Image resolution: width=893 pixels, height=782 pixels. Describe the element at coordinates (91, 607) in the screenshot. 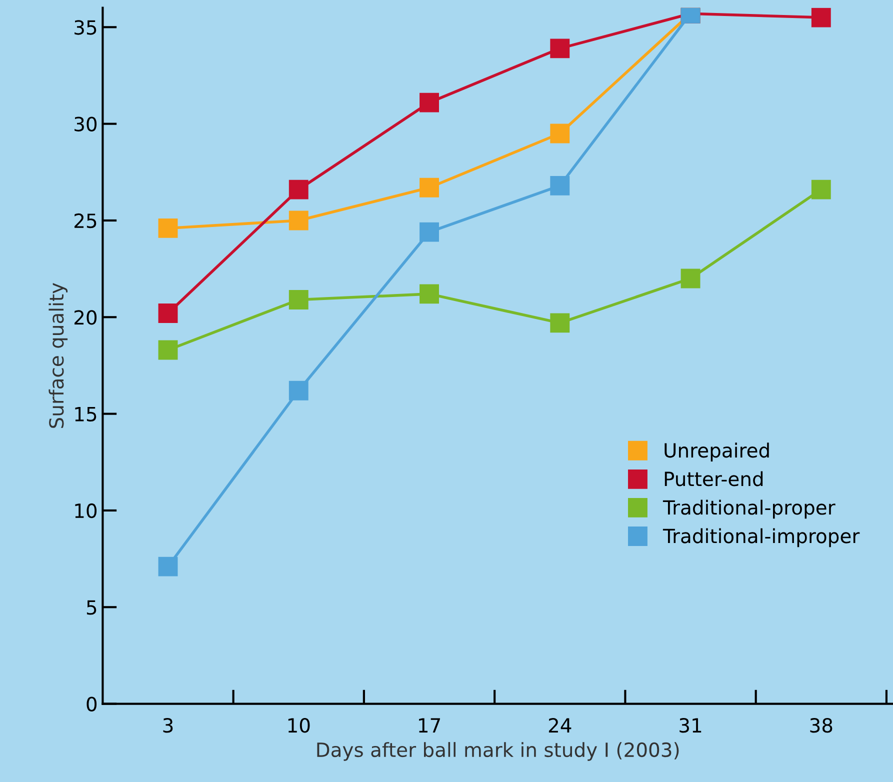

I see `y-tick-label: 5` at that location.